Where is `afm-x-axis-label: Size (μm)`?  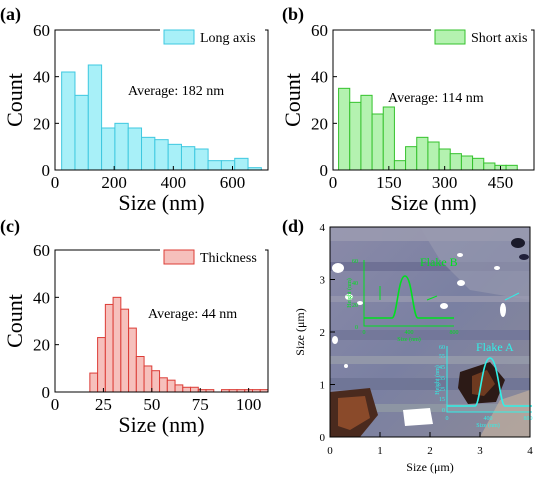
afm-x-axis-label: Size (μm) is located at coordinates (429, 467).